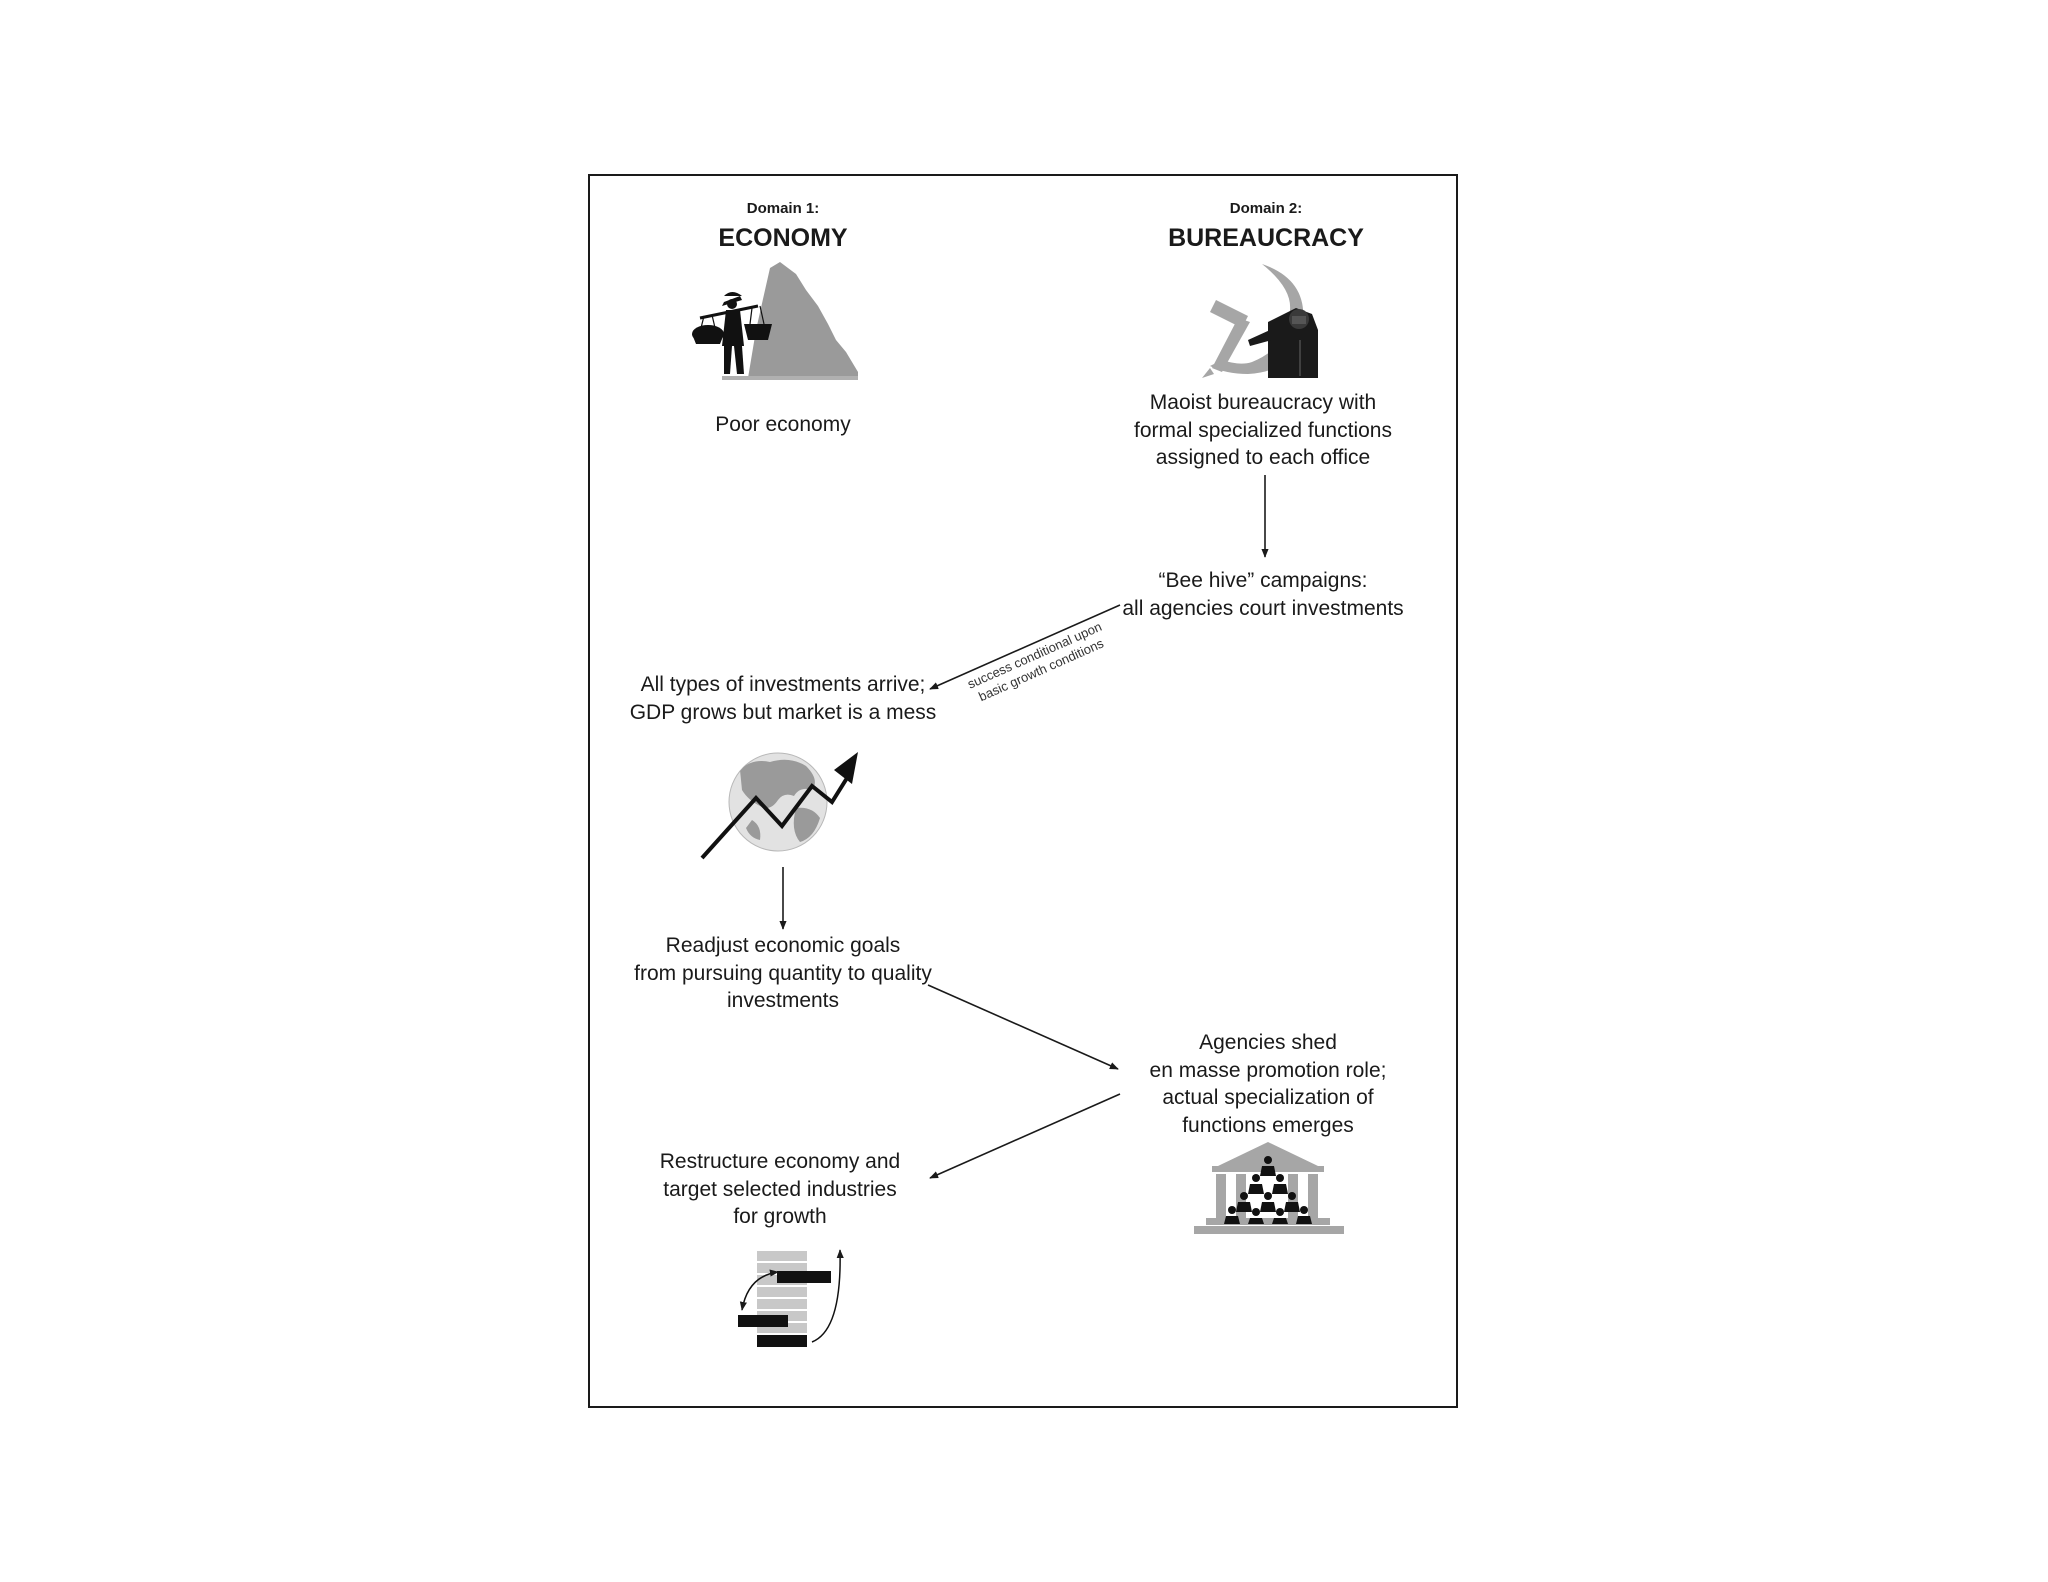 The height and width of the screenshot is (1582, 2048). What do you see at coordinates (783, 684) in the screenshot?
I see `node-line: All types of investments arrive;` at bounding box center [783, 684].